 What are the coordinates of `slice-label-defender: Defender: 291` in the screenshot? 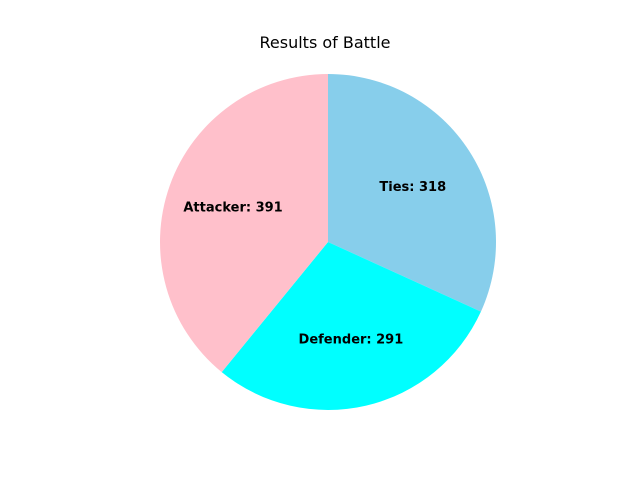 It's located at (351, 340).